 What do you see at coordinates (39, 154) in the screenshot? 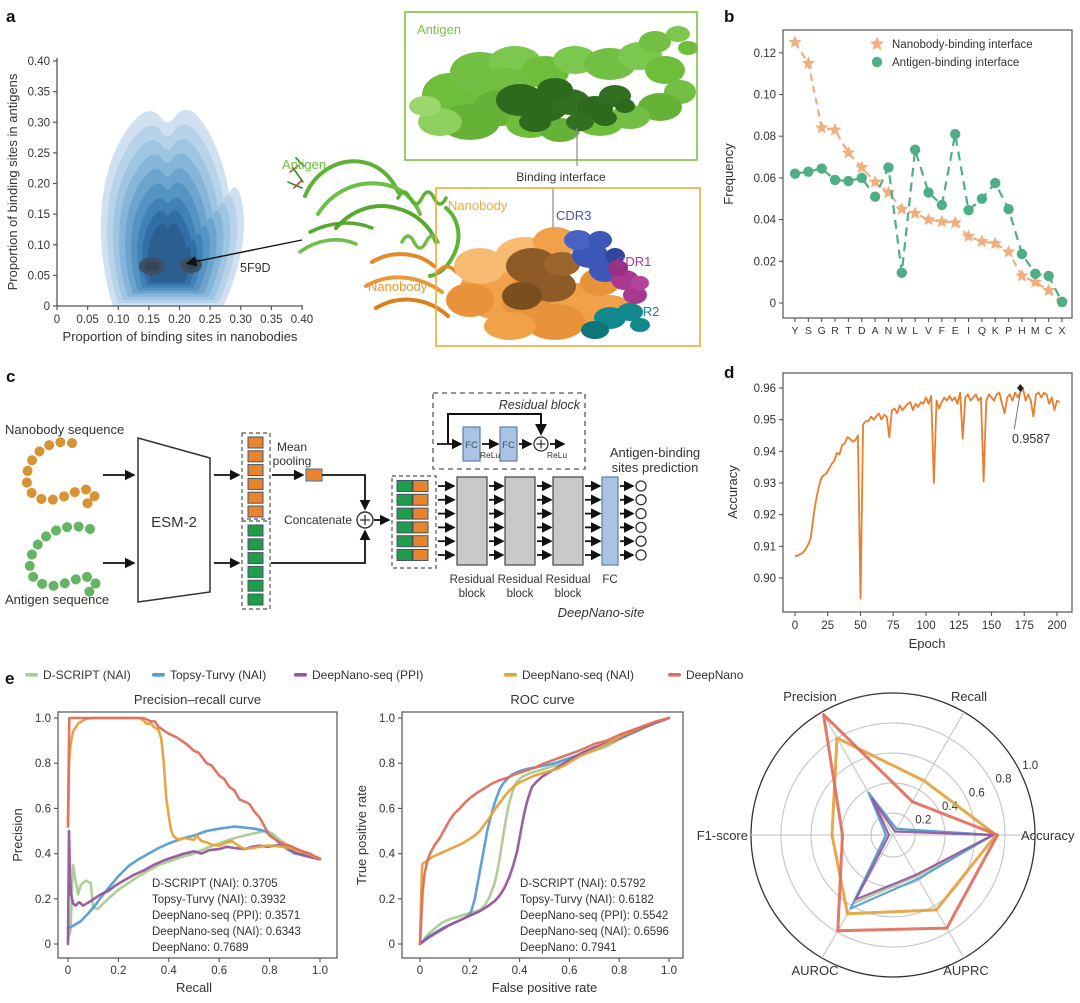
I see `tick-label: 0.25` at bounding box center [39, 154].